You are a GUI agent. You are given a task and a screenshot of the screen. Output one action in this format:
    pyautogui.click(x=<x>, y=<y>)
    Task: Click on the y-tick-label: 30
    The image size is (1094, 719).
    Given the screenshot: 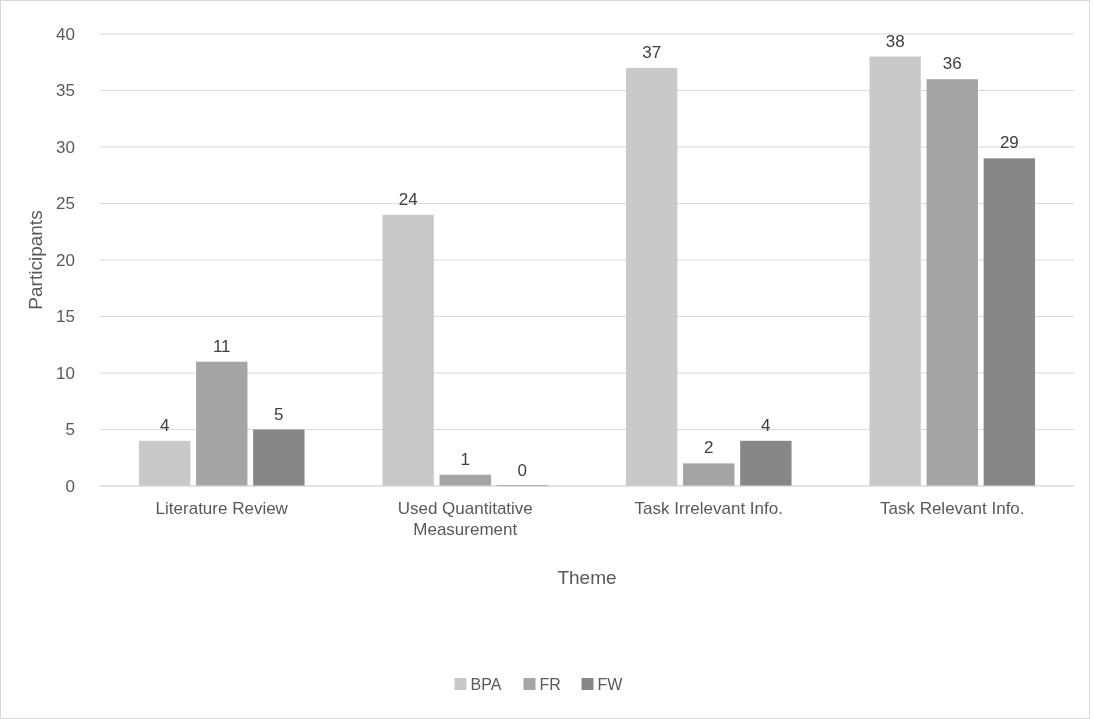 What is the action you would take?
    pyautogui.click(x=65, y=147)
    